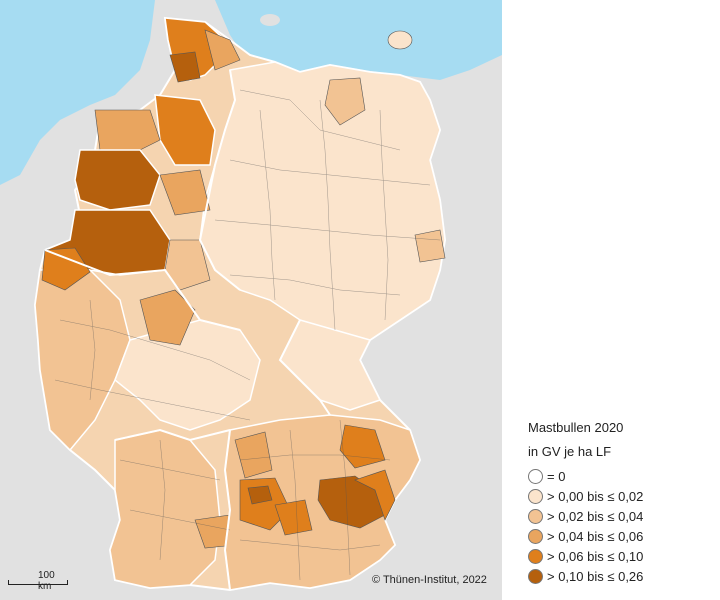  Describe the element at coordinates (77, 92) in the screenshot. I see `north-sea` at that location.